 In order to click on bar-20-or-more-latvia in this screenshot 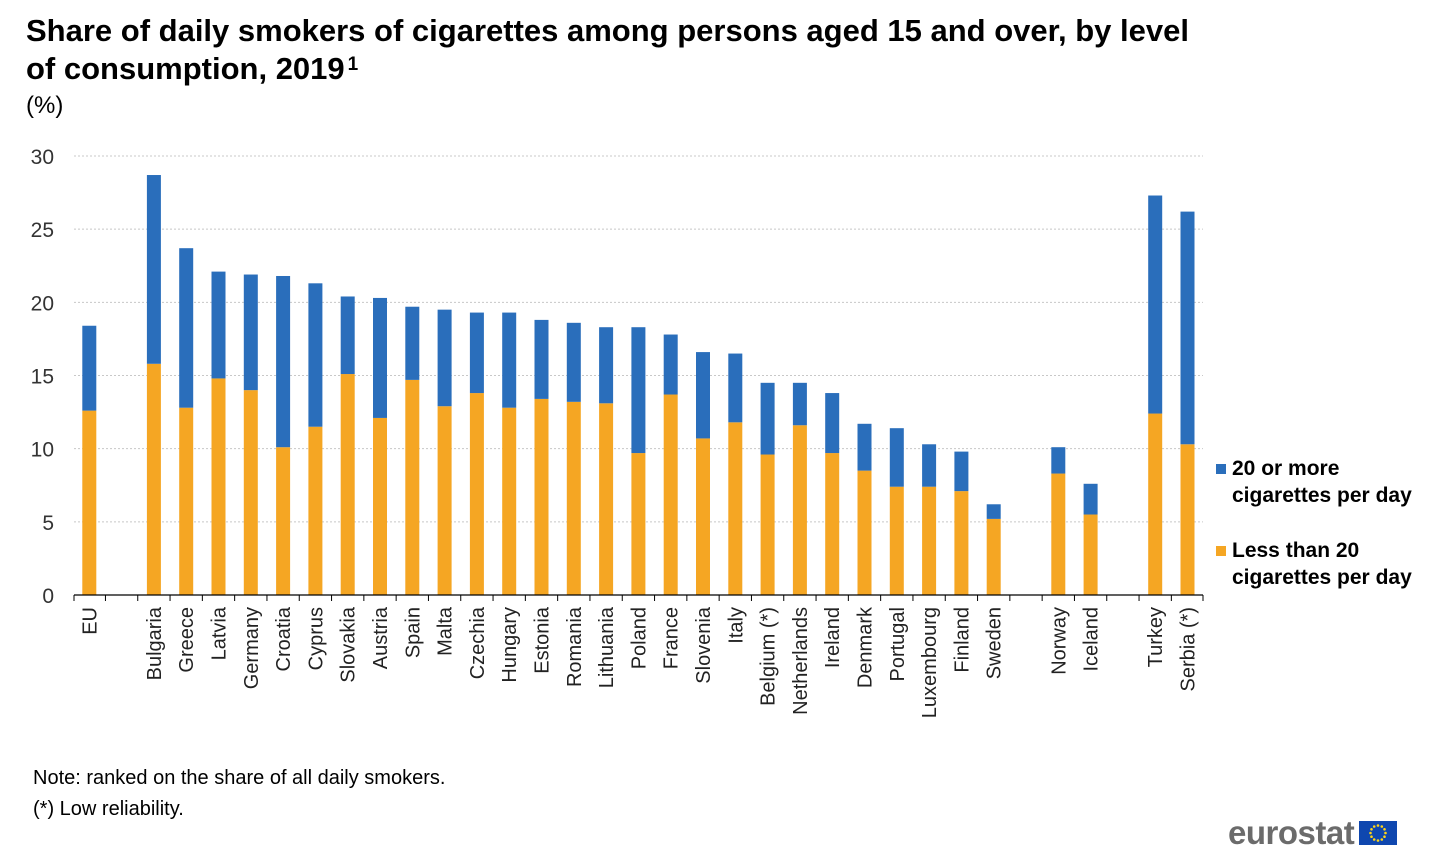, I will do `click(218, 325)`.